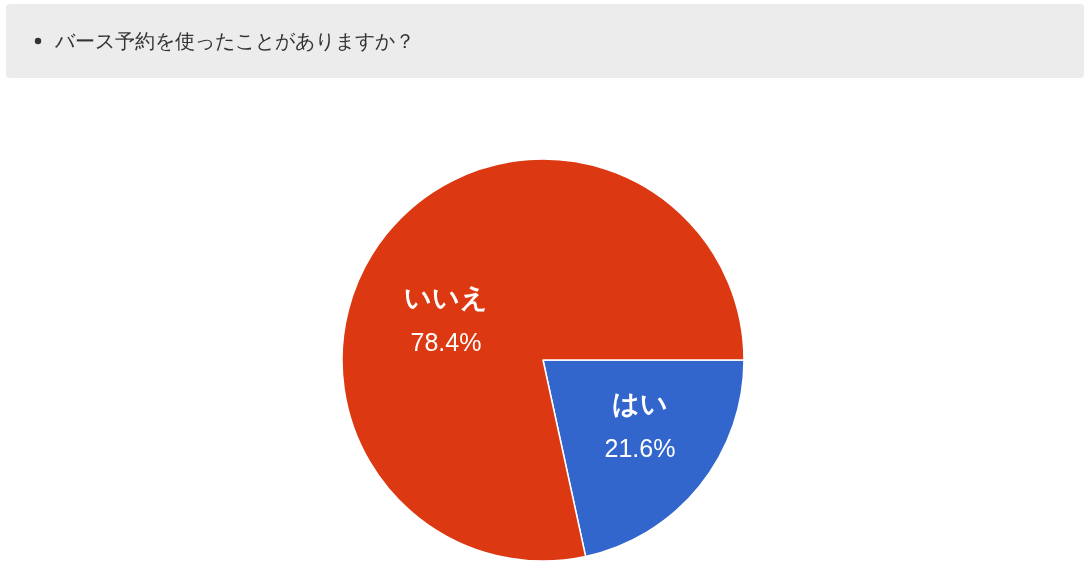  Describe the element at coordinates (640, 447) in the screenshot. I see `data-label: 21.6%` at that location.